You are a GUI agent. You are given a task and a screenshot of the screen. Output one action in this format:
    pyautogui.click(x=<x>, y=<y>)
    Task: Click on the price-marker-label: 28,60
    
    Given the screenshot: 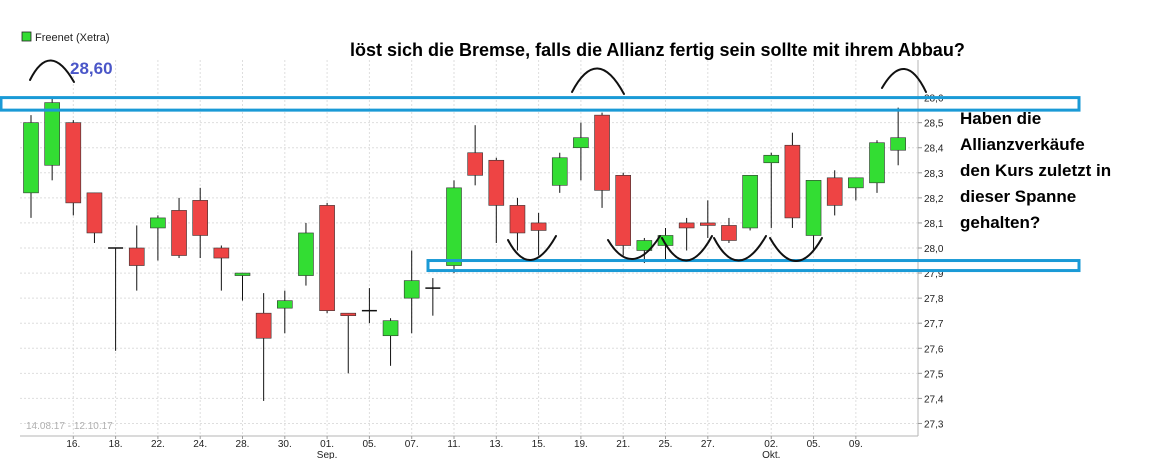 What is the action you would take?
    pyautogui.click(x=91, y=68)
    